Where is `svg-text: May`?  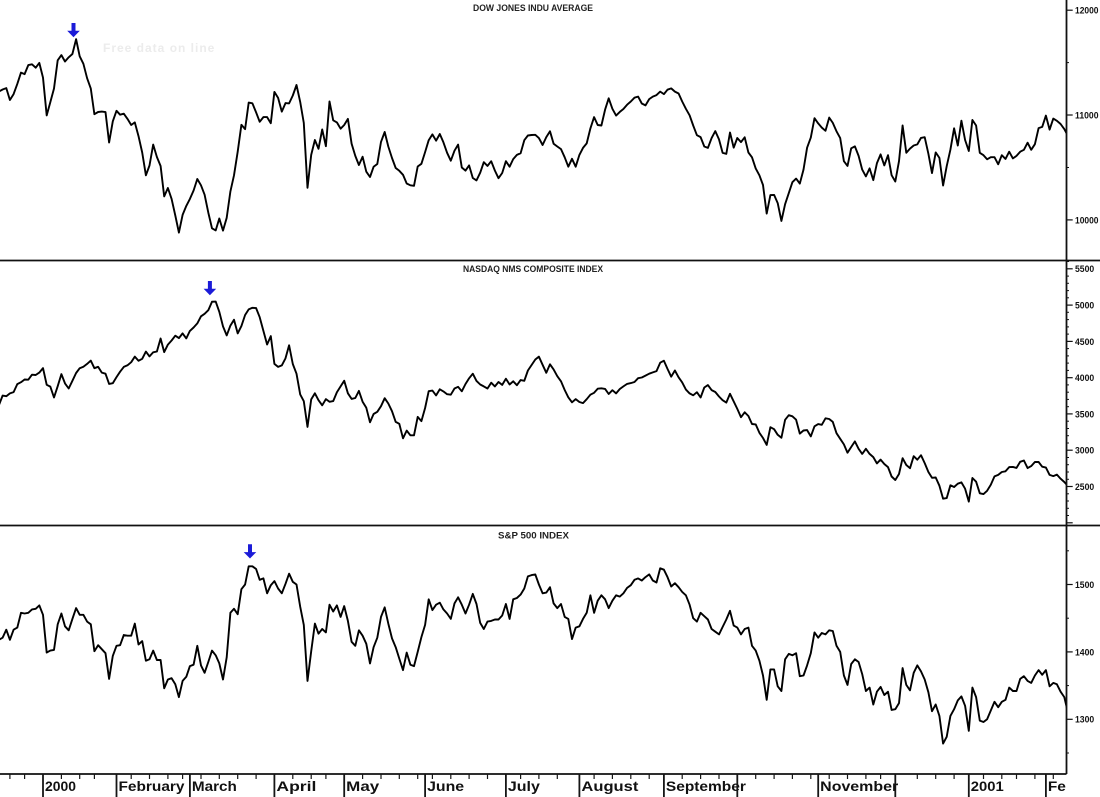
svg-text: May is located at coordinates (363, 786).